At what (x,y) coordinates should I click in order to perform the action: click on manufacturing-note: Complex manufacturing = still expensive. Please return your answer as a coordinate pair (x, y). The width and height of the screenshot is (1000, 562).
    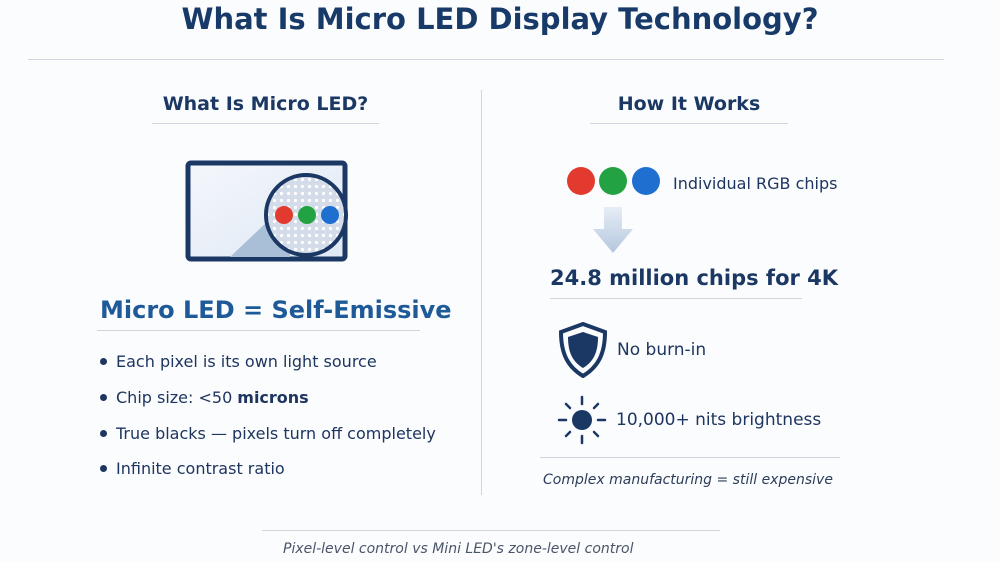
    Looking at the image, I should click on (688, 480).